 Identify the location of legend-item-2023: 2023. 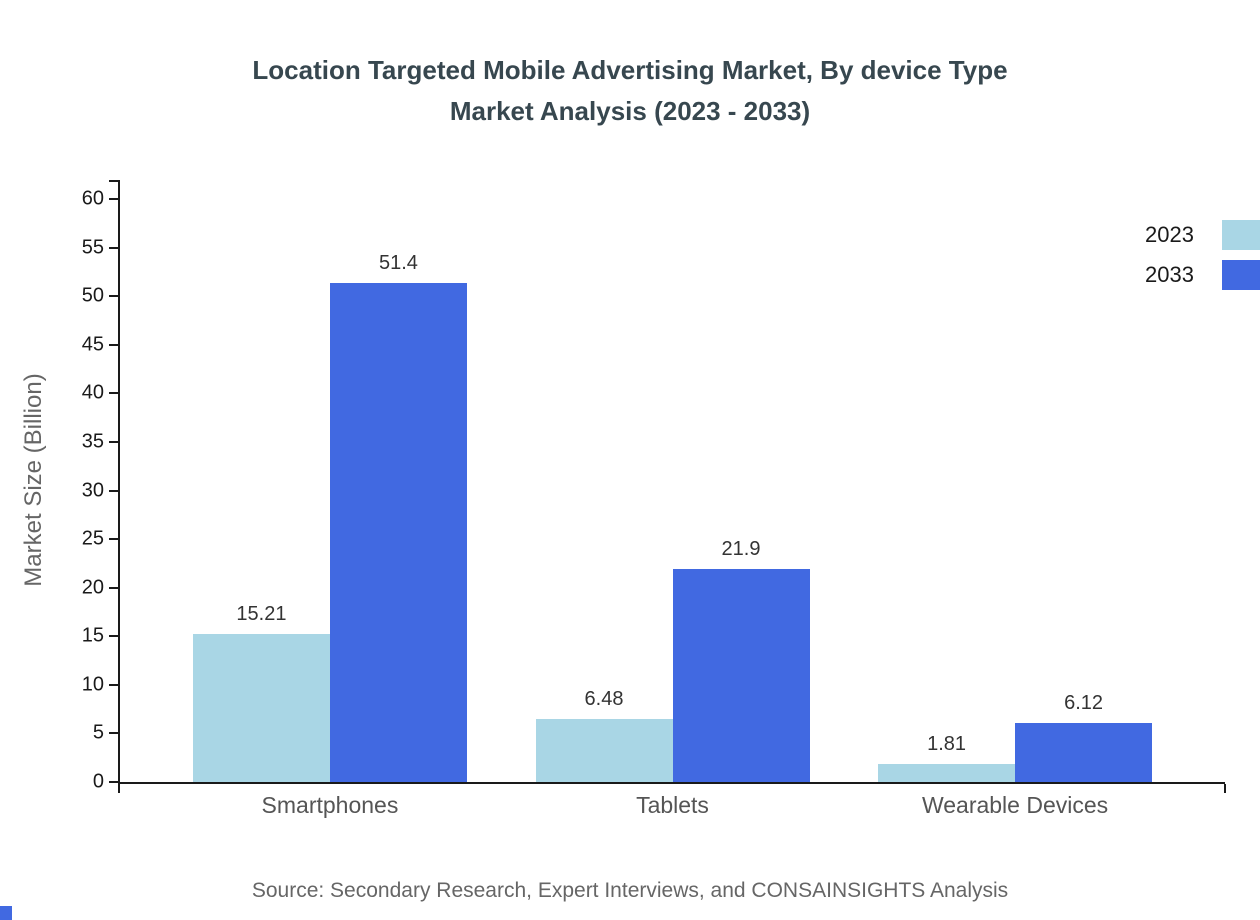
(1202, 235).